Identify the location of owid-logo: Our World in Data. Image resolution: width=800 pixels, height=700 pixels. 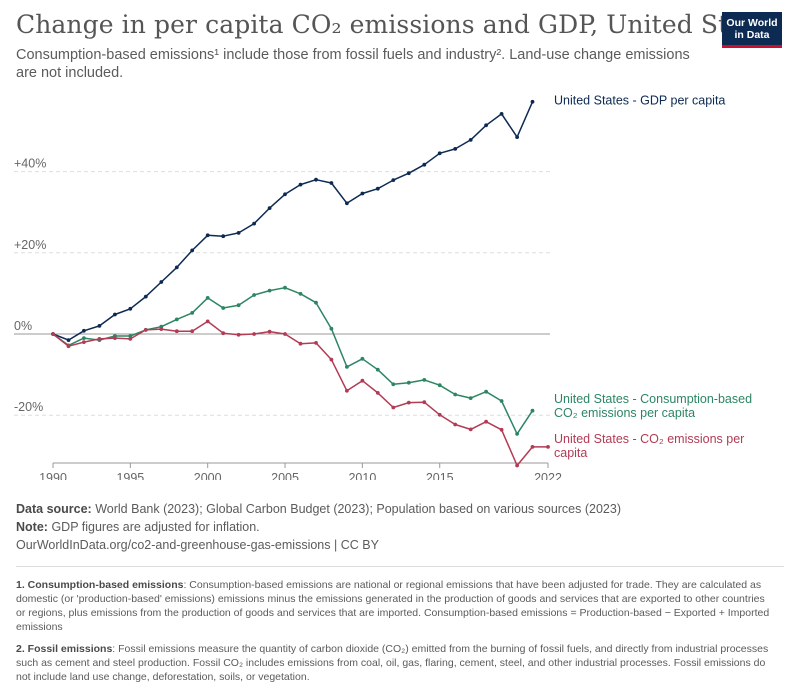
(752, 30).